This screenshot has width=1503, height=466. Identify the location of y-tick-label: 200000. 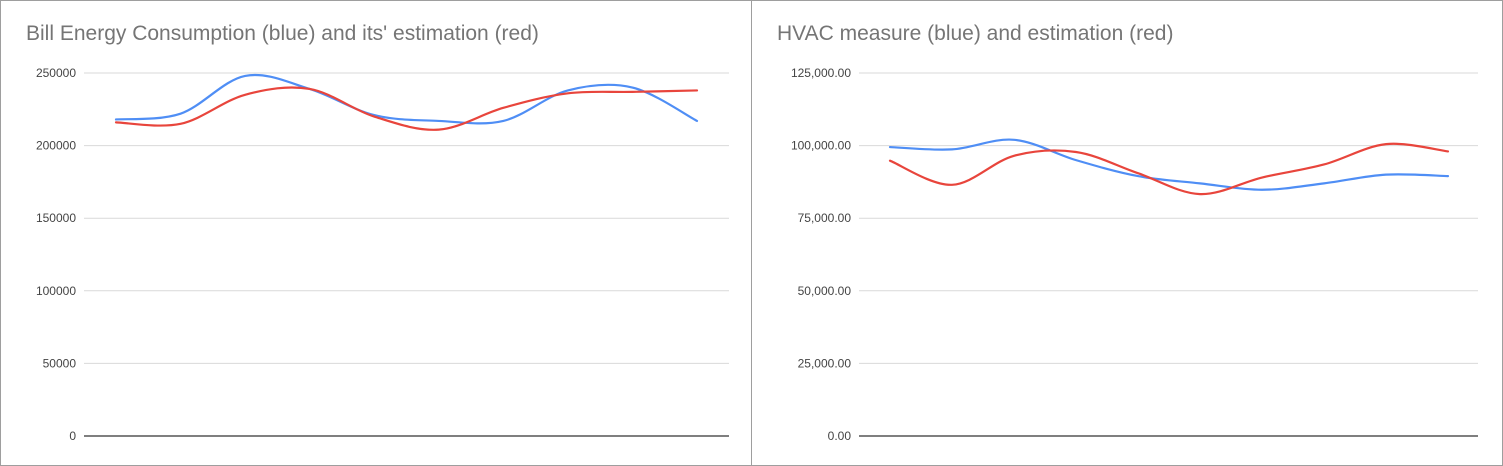
(56, 146).